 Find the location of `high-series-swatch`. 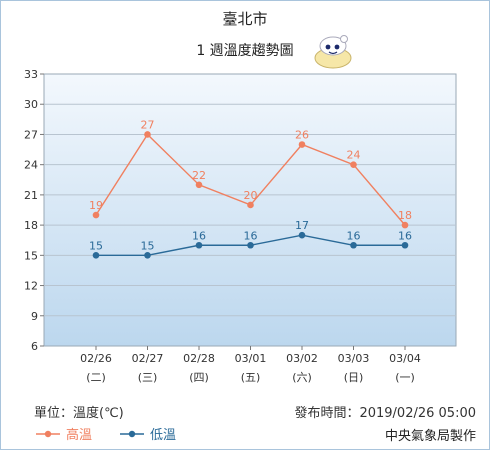

high-series-swatch is located at coordinates (48, 433).